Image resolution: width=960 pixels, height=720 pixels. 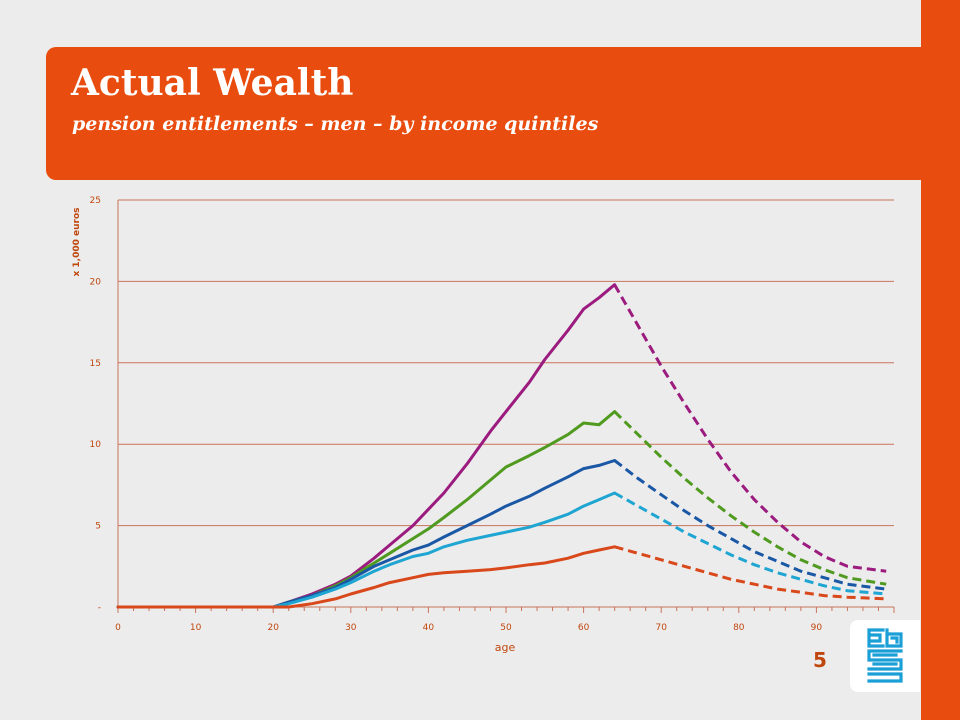 I want to click on slide-title: Actual Wealth, so click(x=212, y=83).